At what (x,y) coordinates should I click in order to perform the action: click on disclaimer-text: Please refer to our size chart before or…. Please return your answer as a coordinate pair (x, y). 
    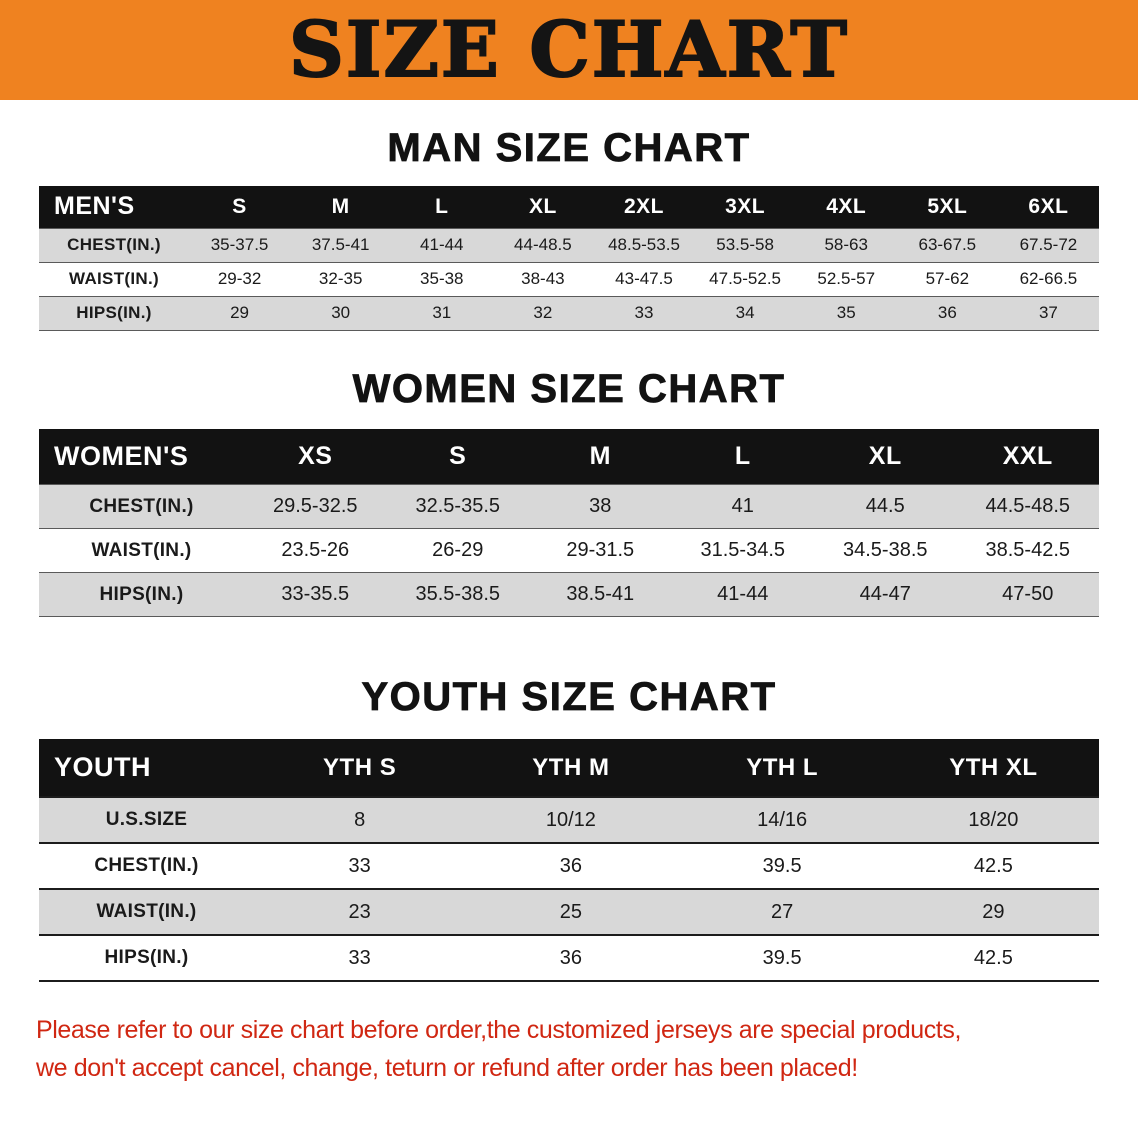
    Looking at the image, I should click on (569, 1049).